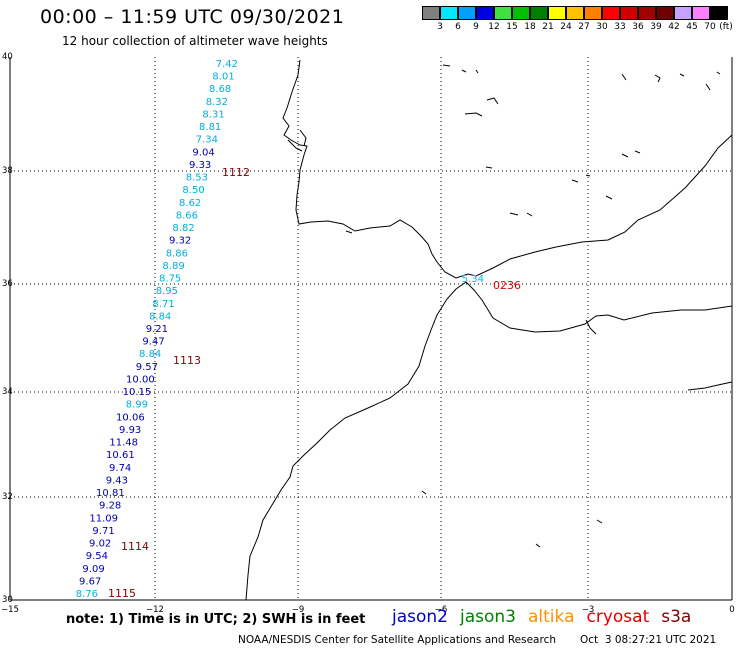 The image size is (740, 650). What do you see at coordinates (122, 593) in the screenshot?
I see `track-time-label: 1115` at bounding box center [122, 593].